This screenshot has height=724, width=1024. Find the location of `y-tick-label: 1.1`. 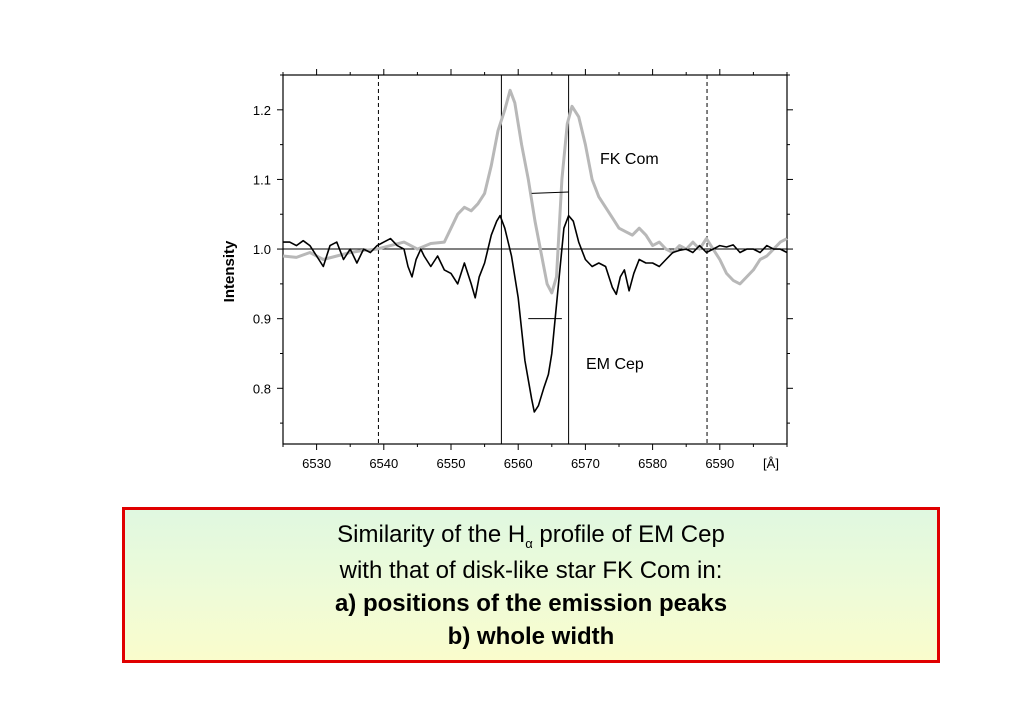

y-tick-label: 1.1 is located at coordinates (262, 179).